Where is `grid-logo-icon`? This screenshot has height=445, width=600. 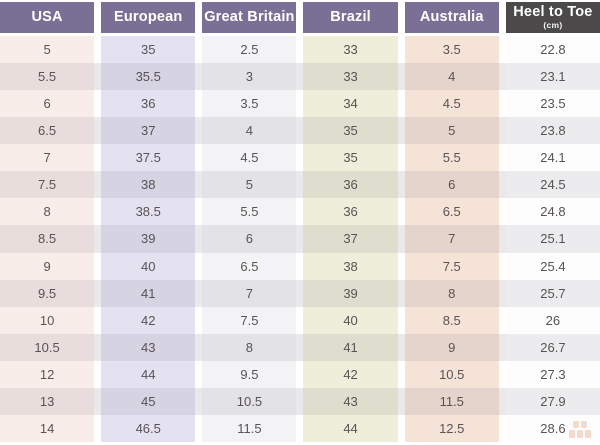
grid-logo-icon is located at coordinates (580, 429).